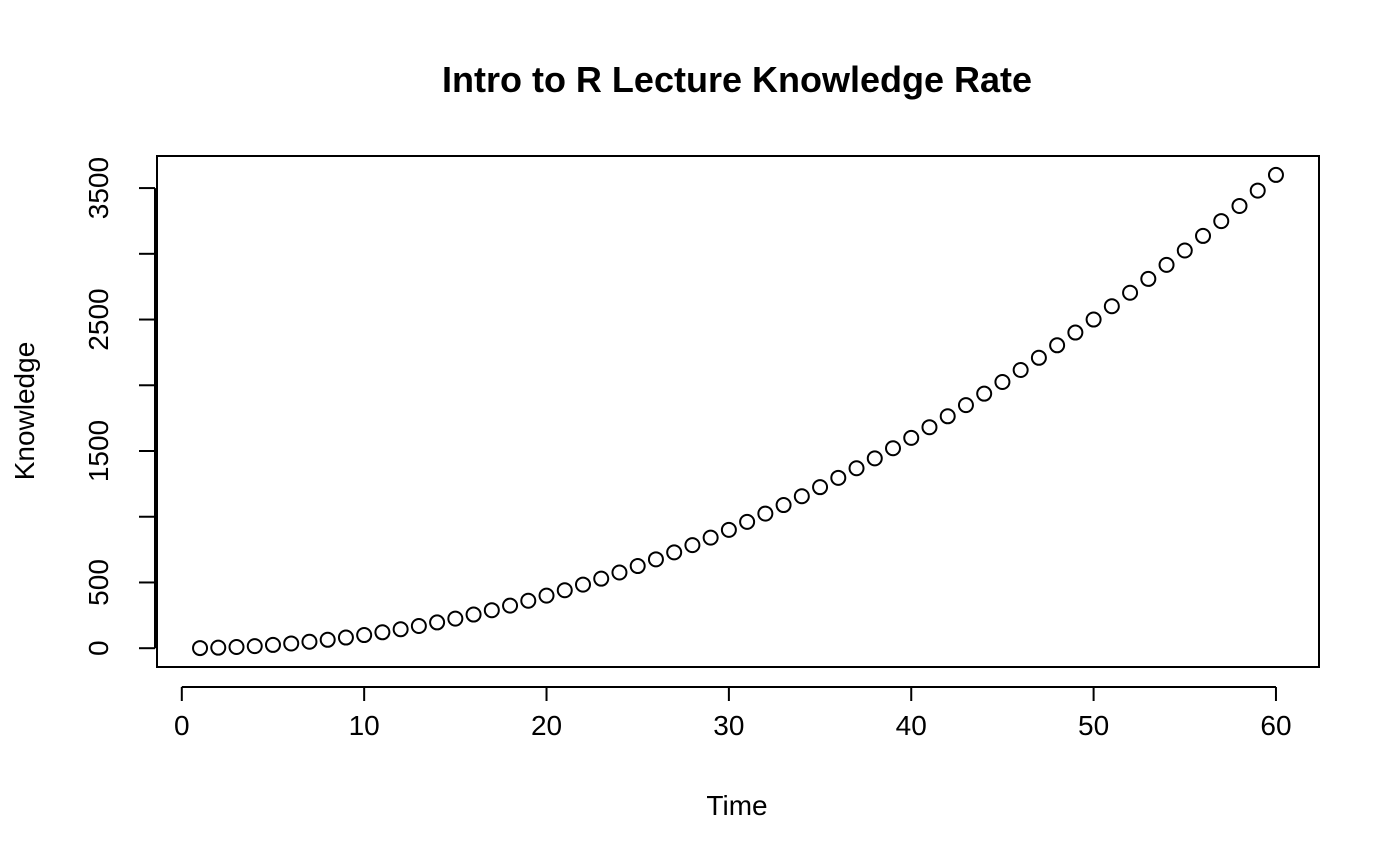  What do you see at coordinates (1093, 725) in the screenshot?
I see `x-tick-label: 50` at bounding box center [1093, 725].